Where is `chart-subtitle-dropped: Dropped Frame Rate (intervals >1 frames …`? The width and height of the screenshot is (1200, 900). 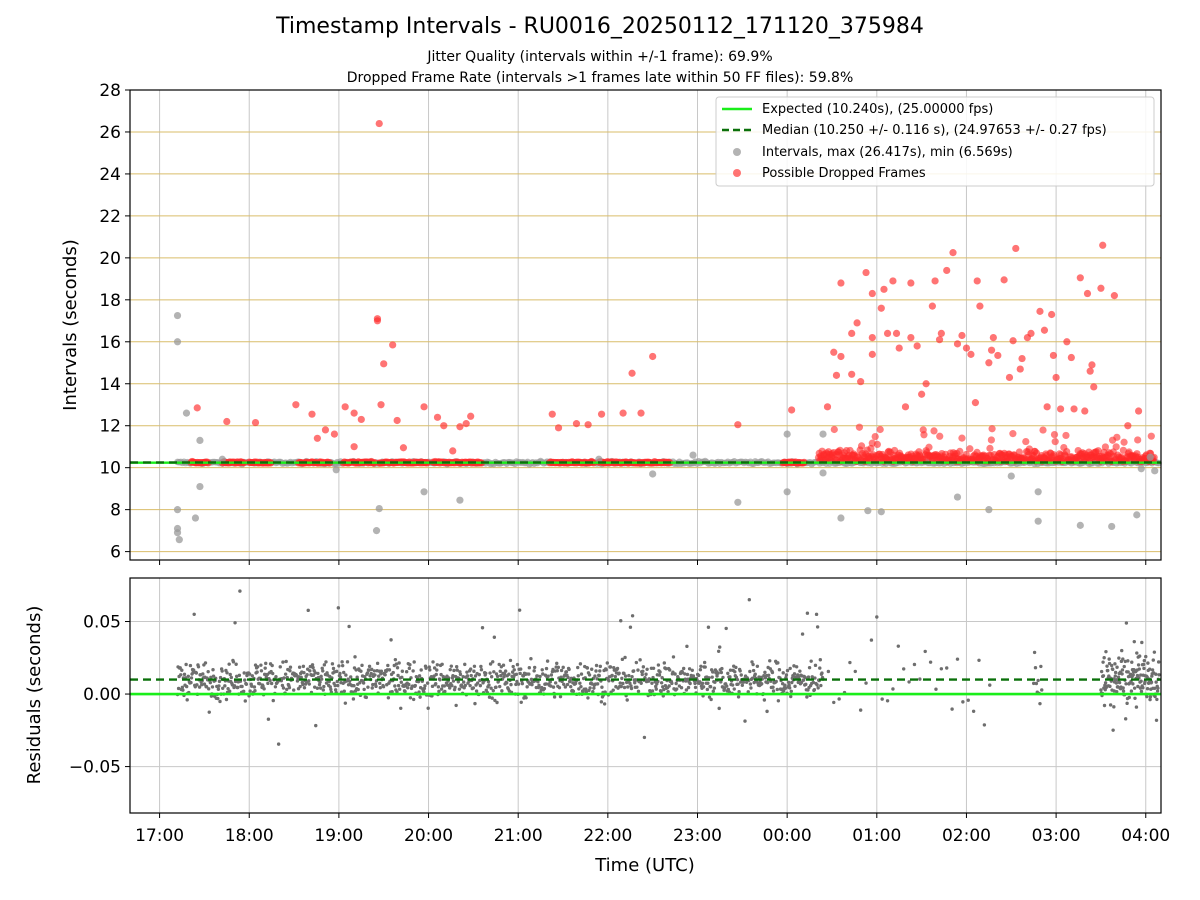 chart-subtitle-dropped: Dropped Frame Rate (intervals >1 frames … is located at coordinates (600, 78).